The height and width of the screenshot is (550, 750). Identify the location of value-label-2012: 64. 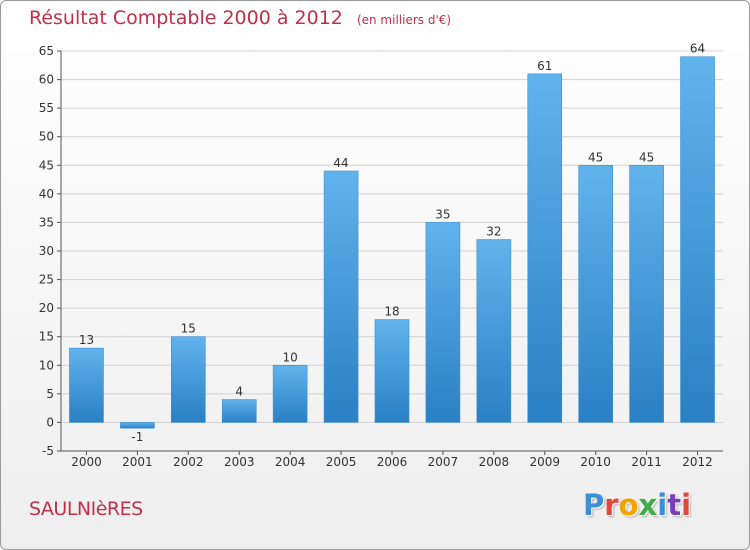
(697, 49).